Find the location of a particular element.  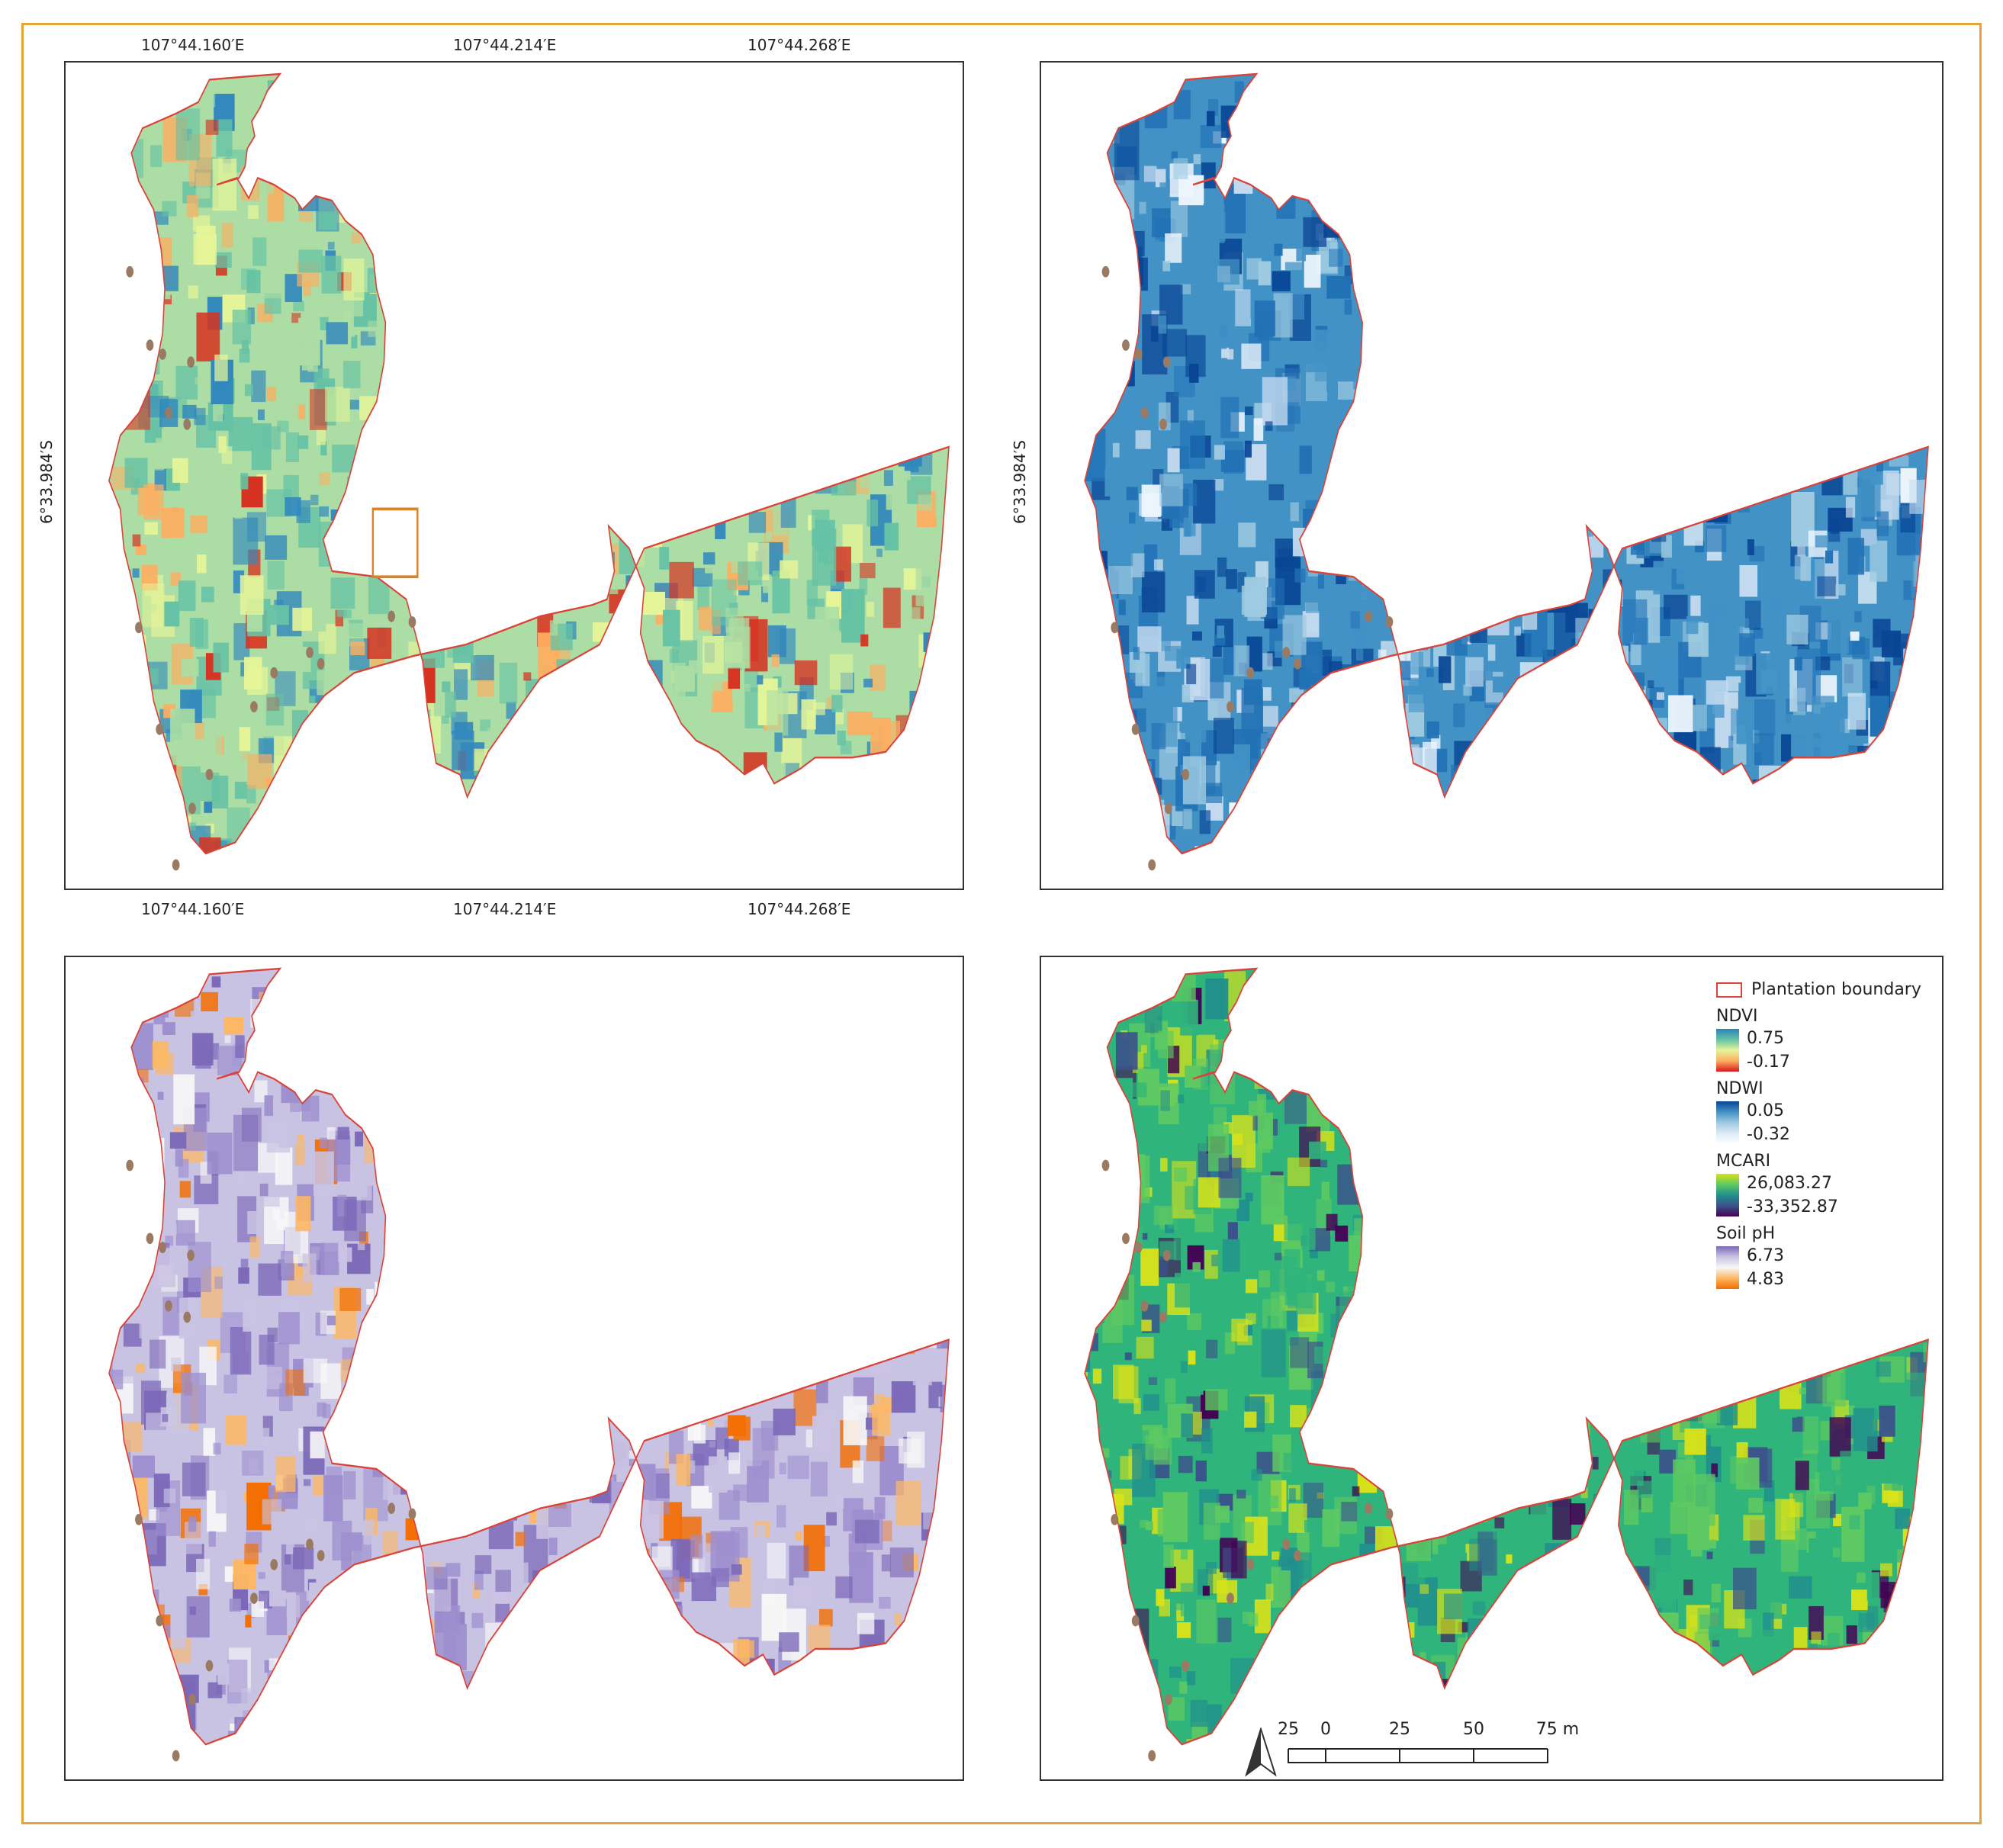

legend-title: Soil pH is located at coordinates (1746, 1233).